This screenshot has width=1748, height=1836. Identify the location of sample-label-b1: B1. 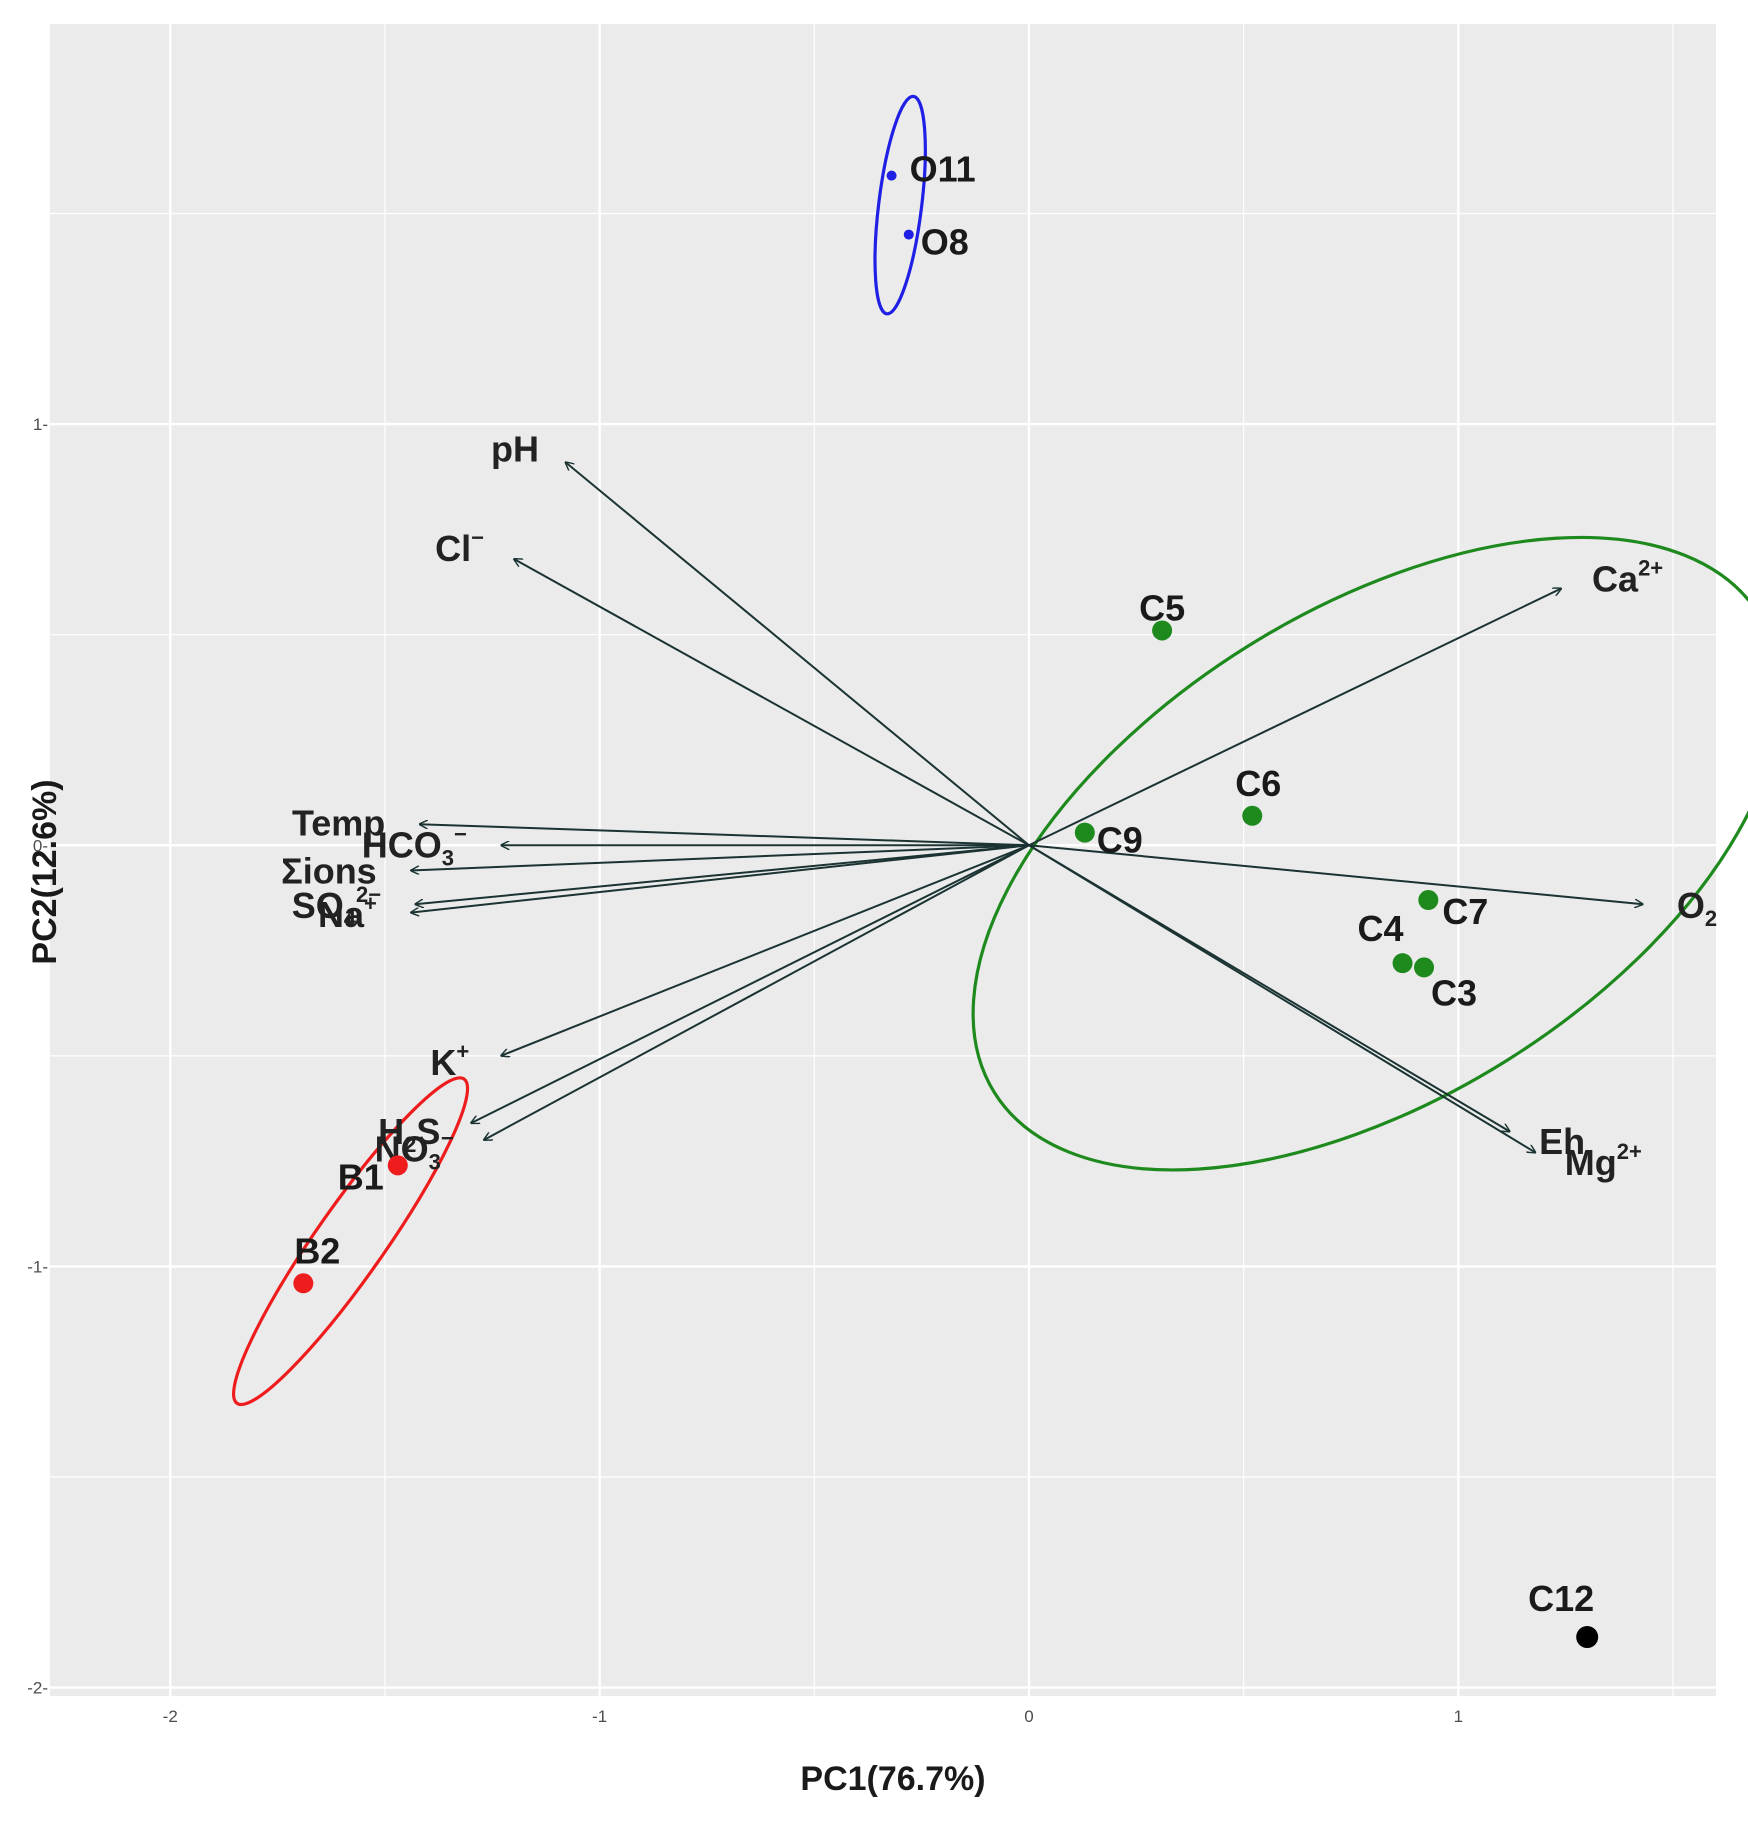
(361, 1176).